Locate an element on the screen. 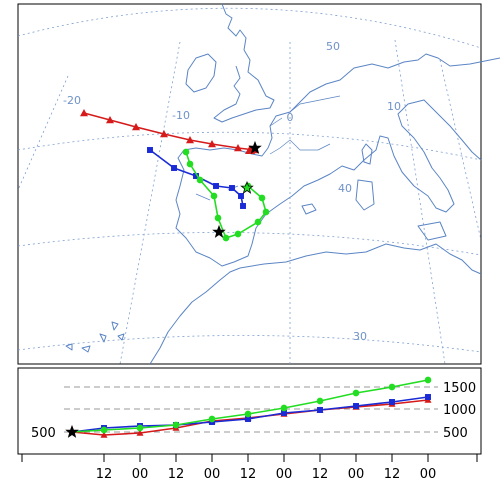  coast-balearic is located at coordinates (309, 209).